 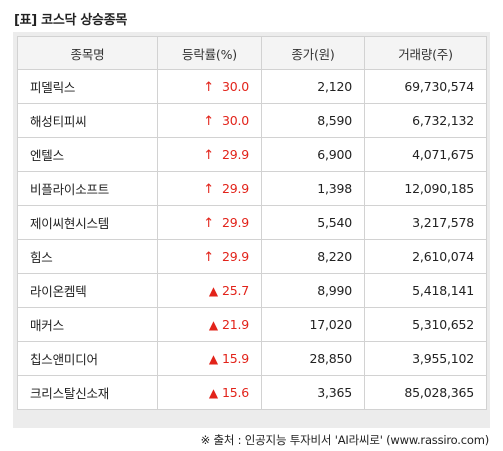 What do you see at coordinates (313, 392) in the screenshot?
I see `closing-price: 3,365` at bounding box center [313, 392].